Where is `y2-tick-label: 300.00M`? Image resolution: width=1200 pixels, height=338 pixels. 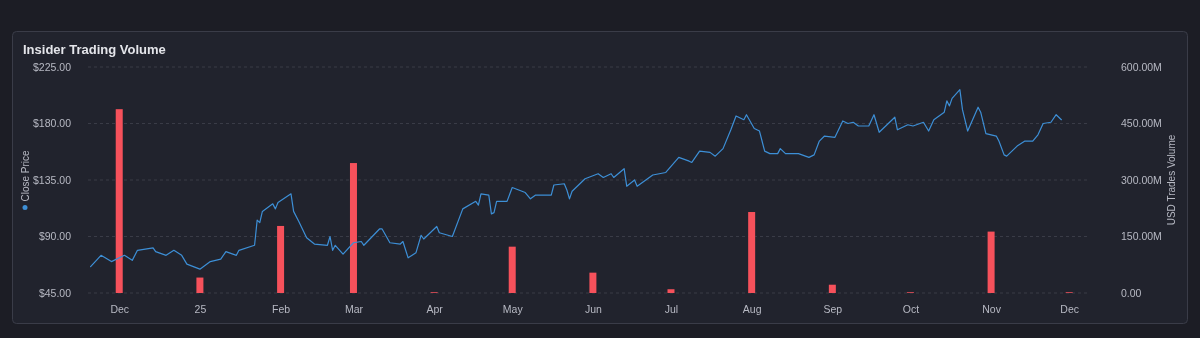 y2-tick-label: 300.00M is located at coordinates (1141, 179).